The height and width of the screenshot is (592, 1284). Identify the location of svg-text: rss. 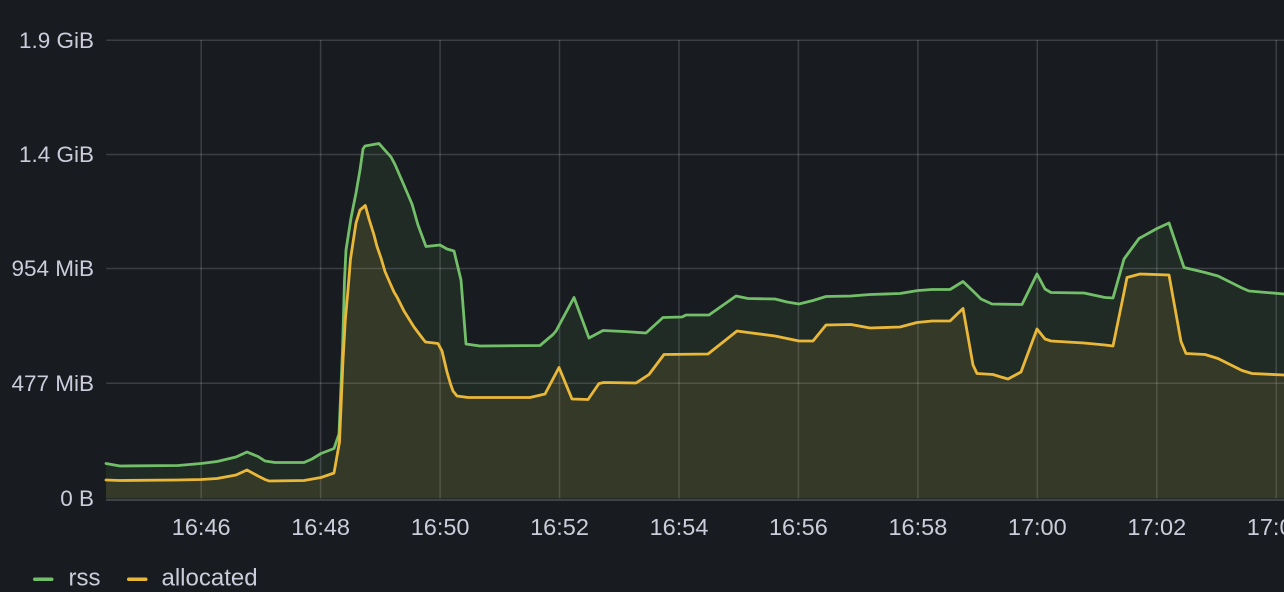
(85, 578).